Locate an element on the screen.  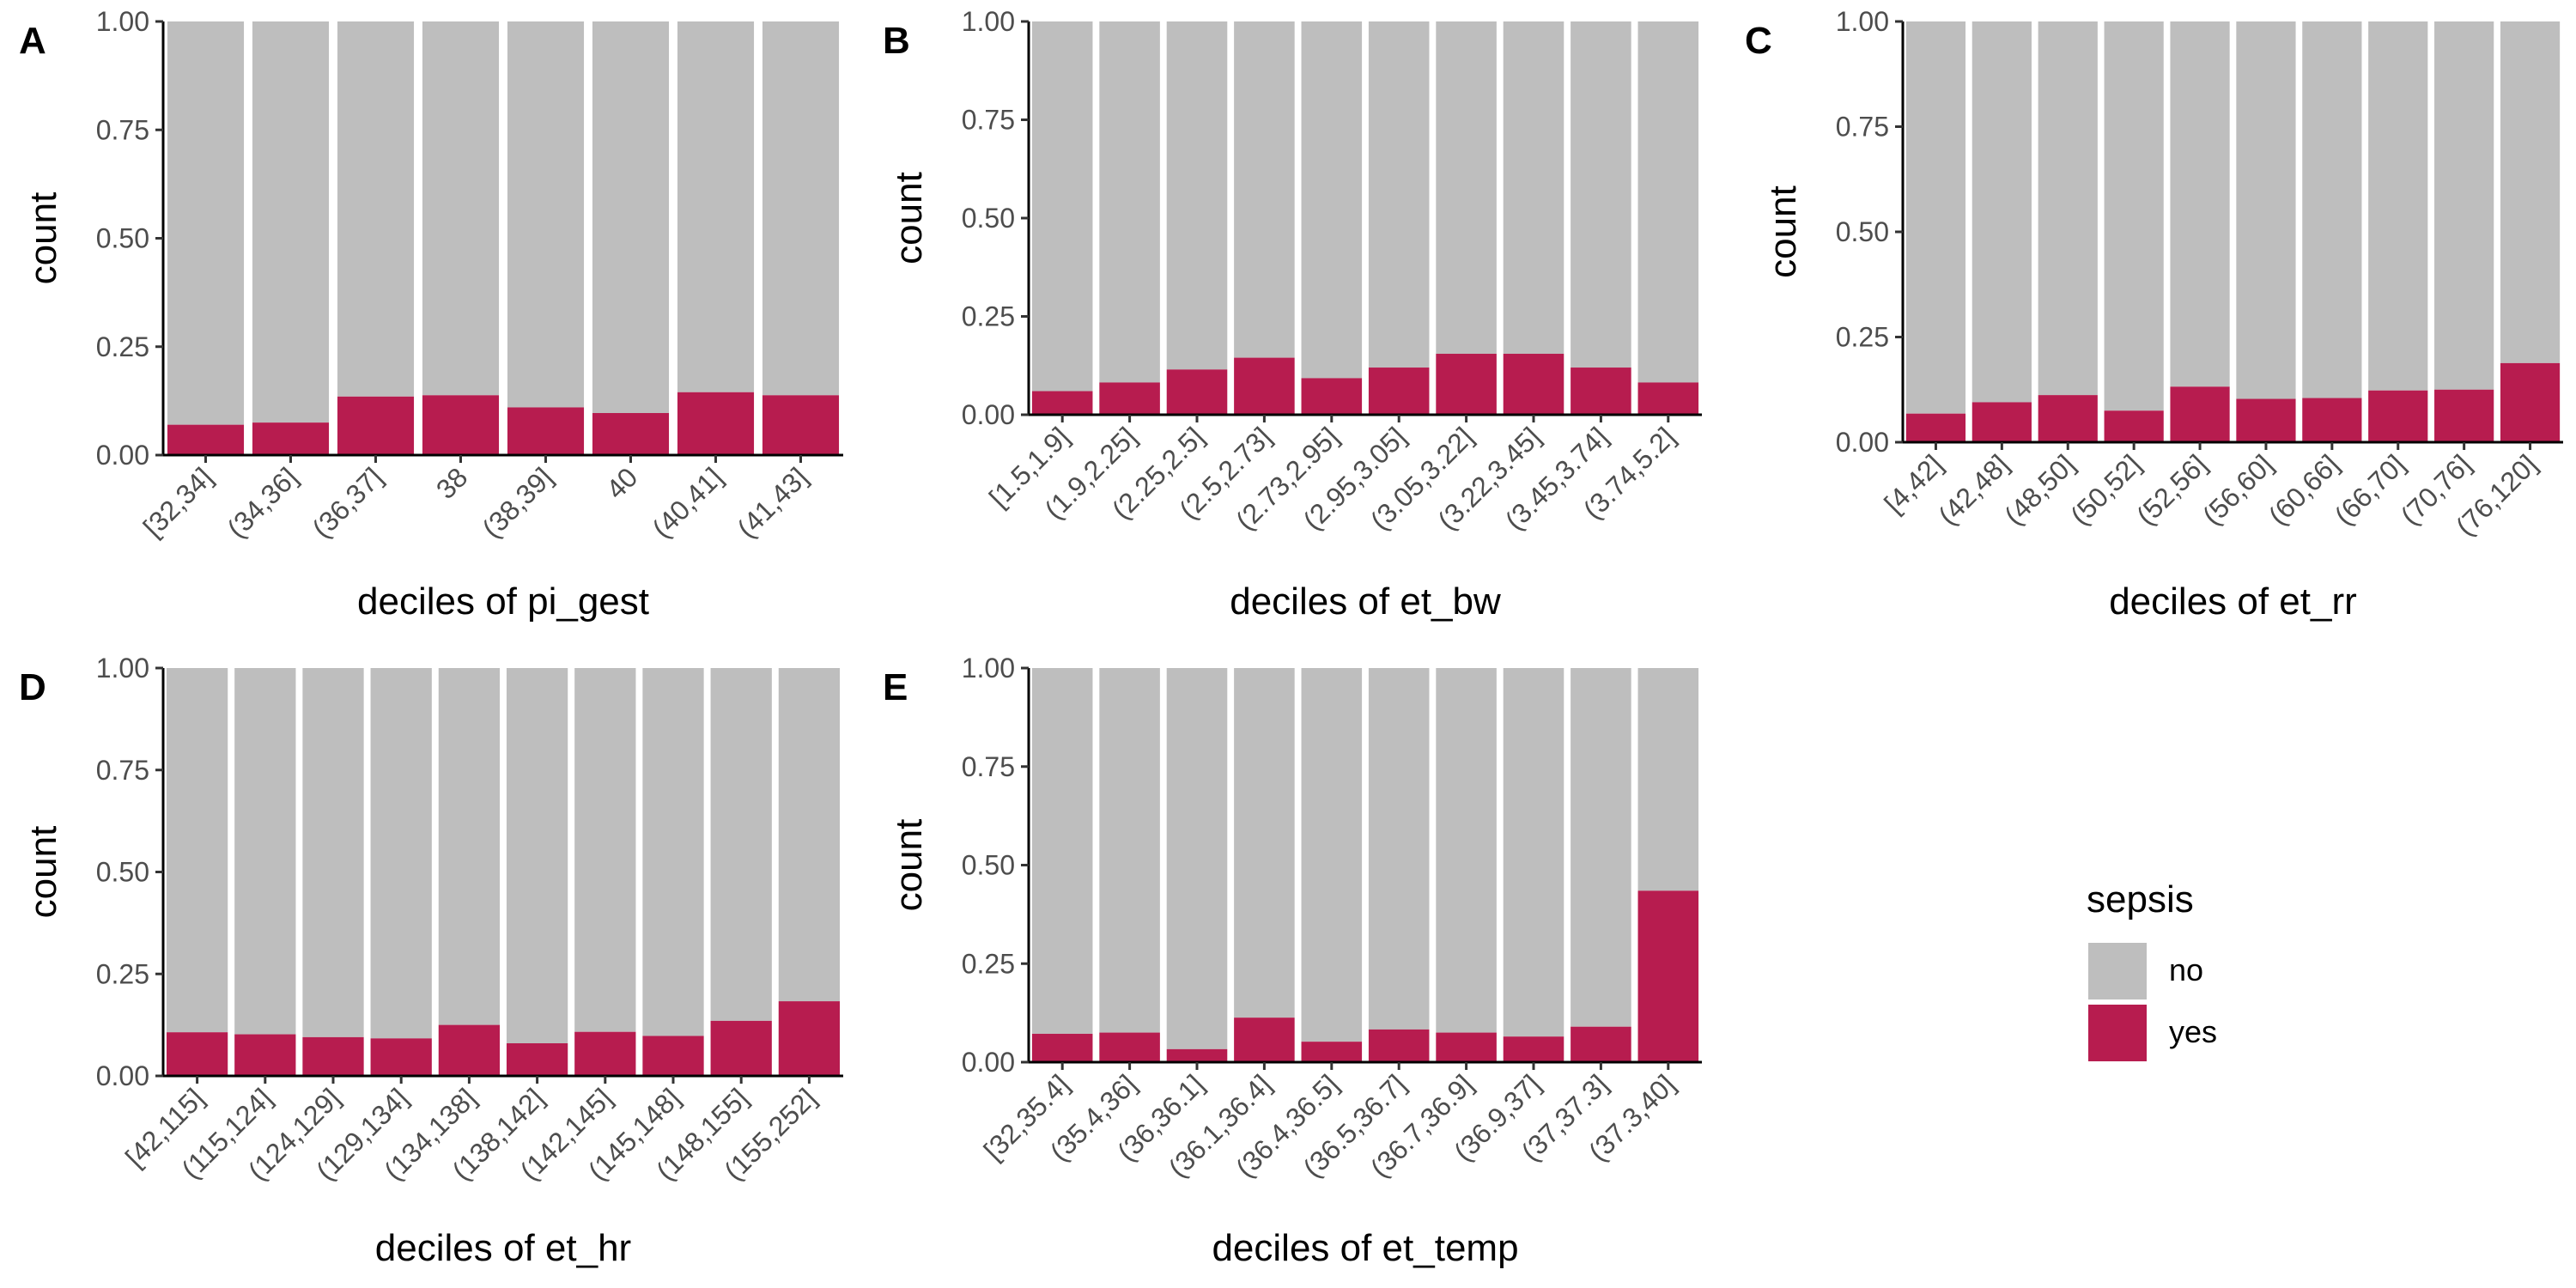
legend-title: sepsis is located at coordinates (2141, 899).